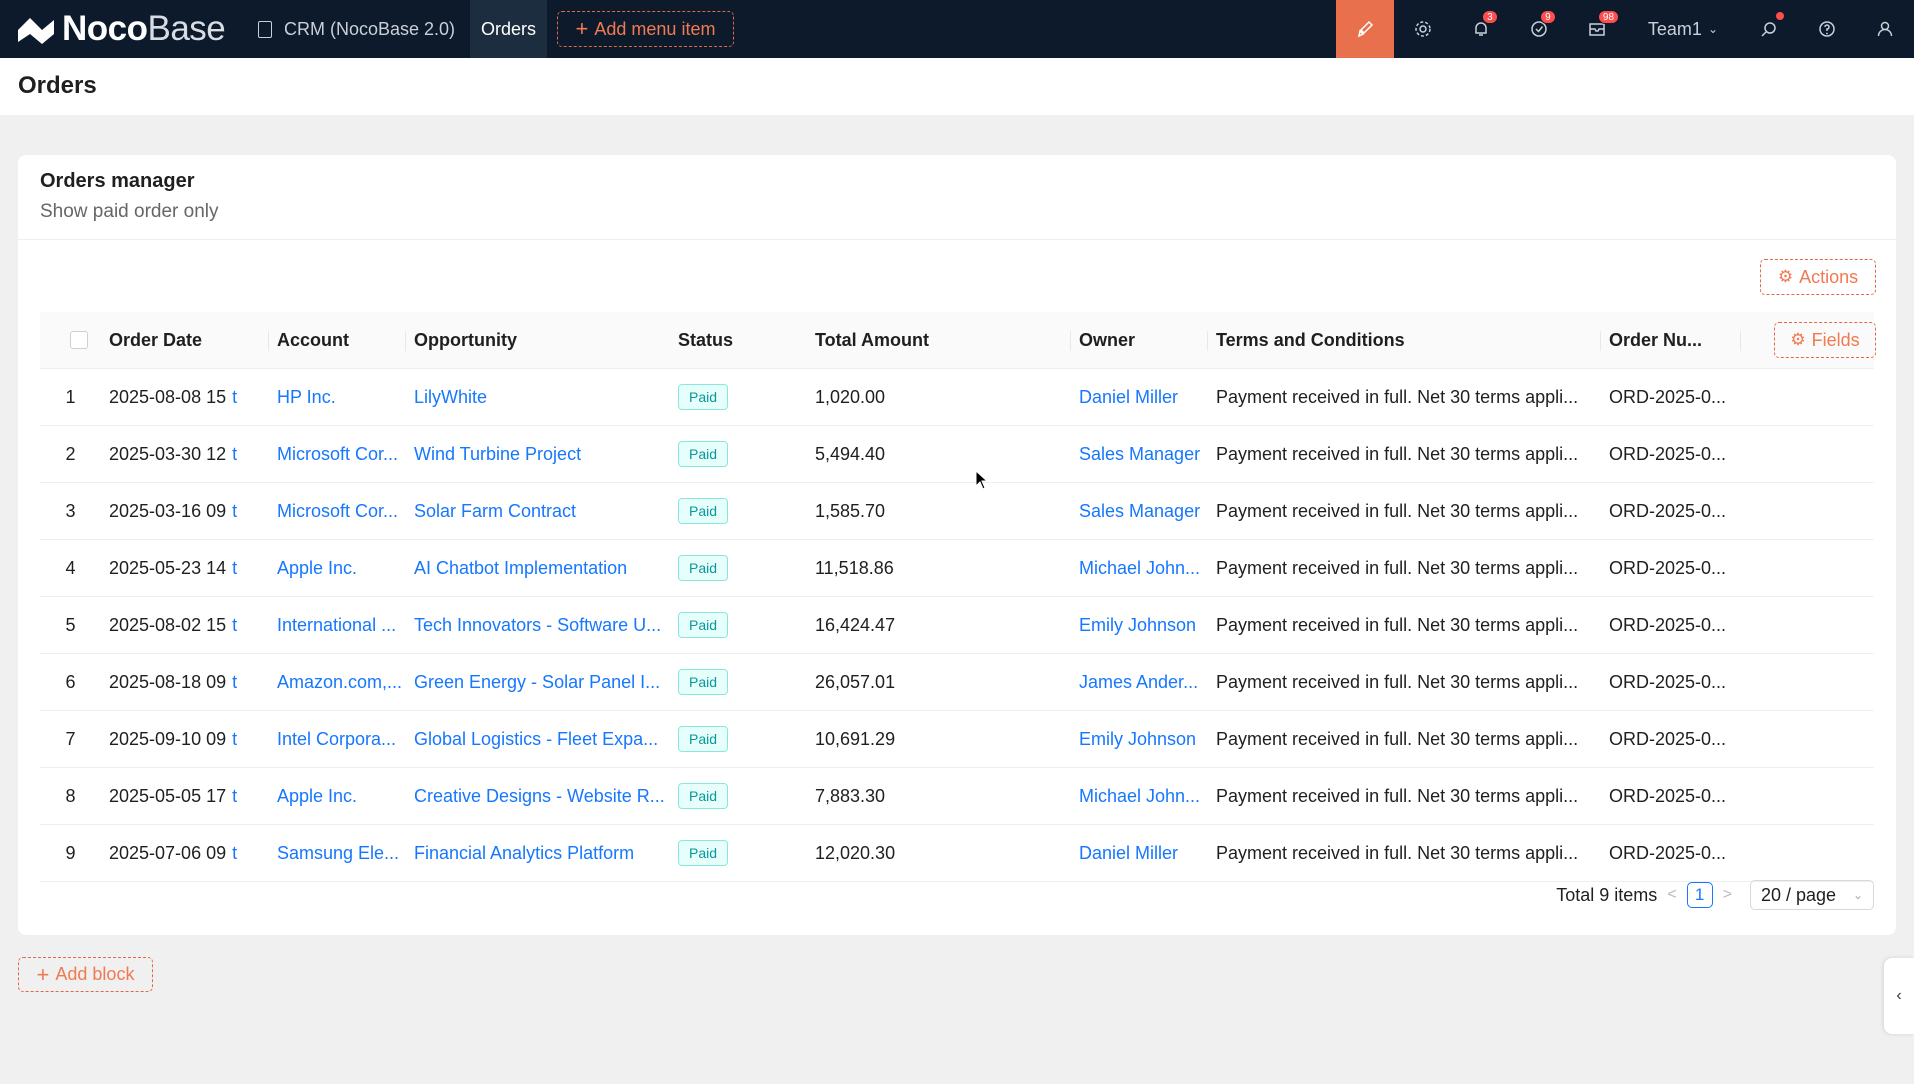 The image size is (1914, 1084). What do you see at coordinates (495, 510) in the screenshot?
I see `opportunity-link: Solar Farm Contract` at bounding box center [495, 510].